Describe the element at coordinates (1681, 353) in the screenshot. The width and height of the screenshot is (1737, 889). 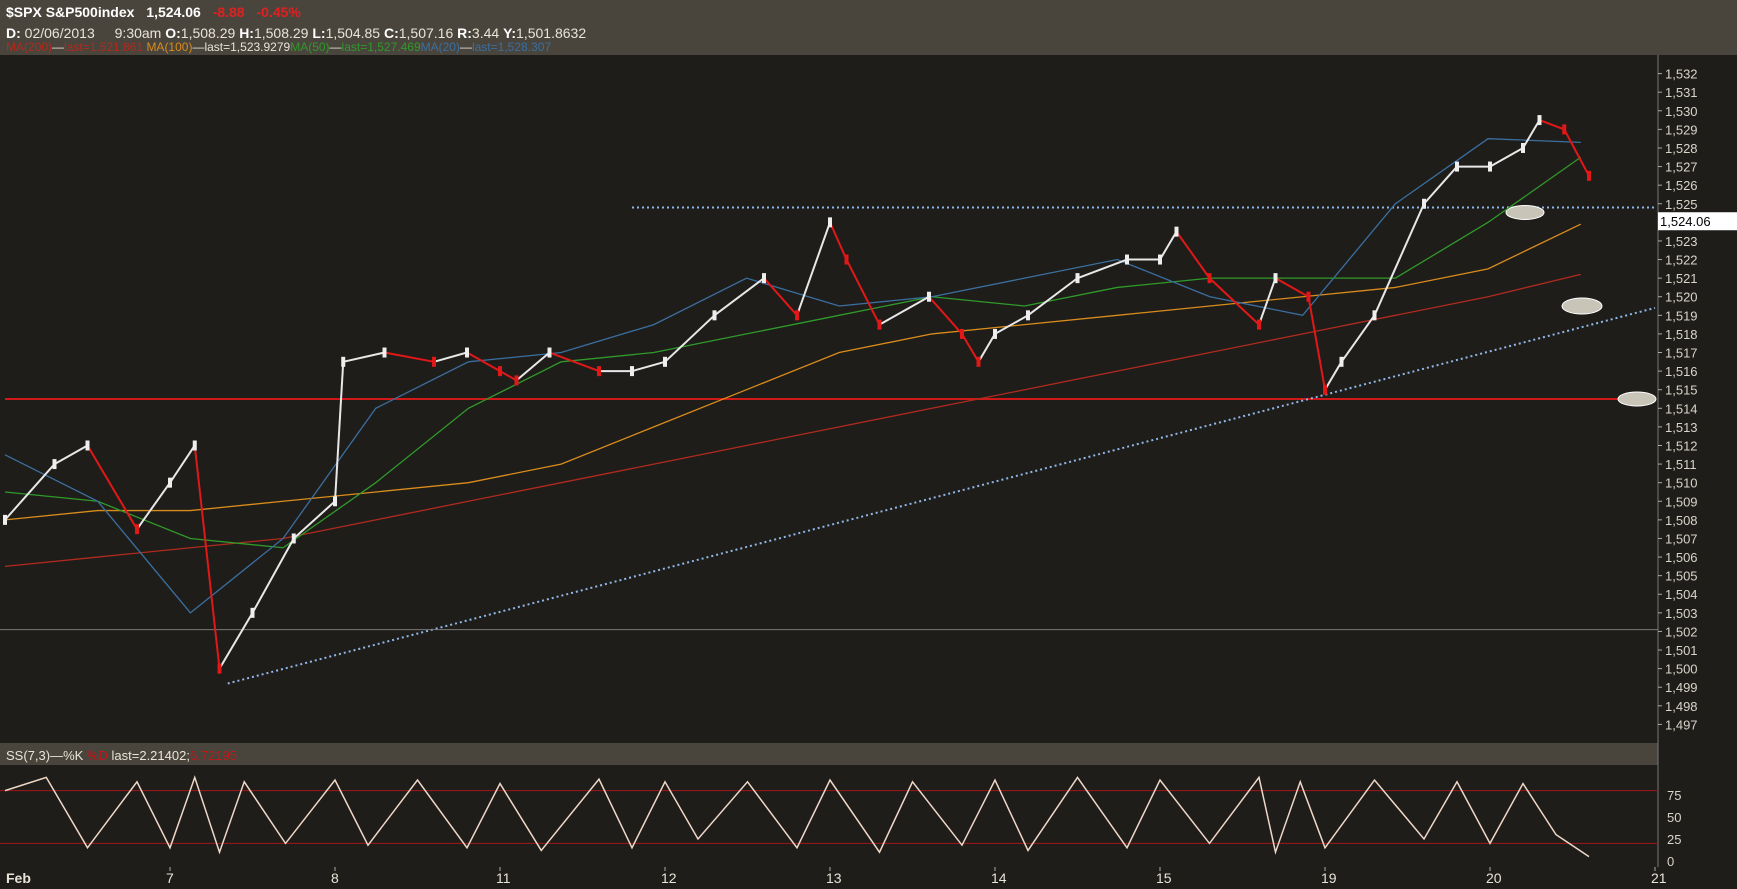
I see `price-tick-label: 1,517` at that location.